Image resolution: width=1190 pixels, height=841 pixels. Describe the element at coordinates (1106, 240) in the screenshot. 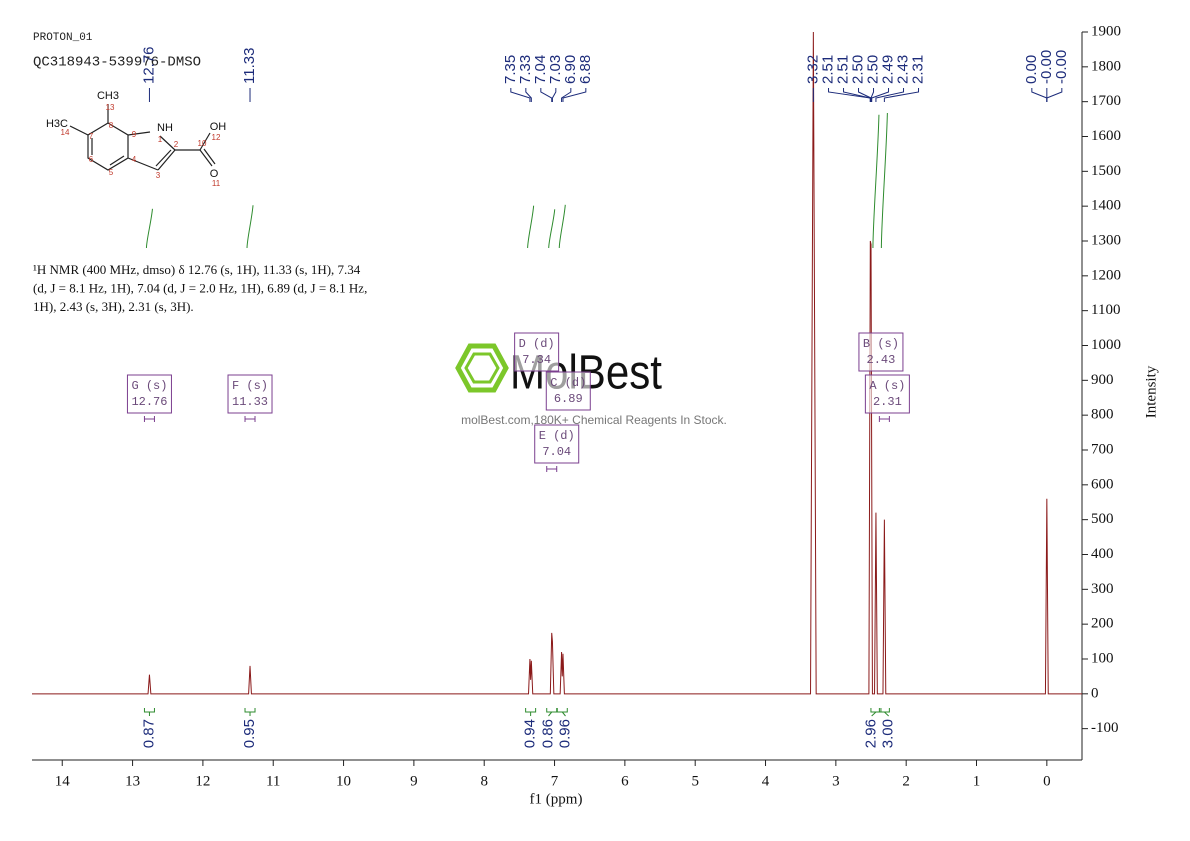

I see `y-tick-label: 1300` at that location.